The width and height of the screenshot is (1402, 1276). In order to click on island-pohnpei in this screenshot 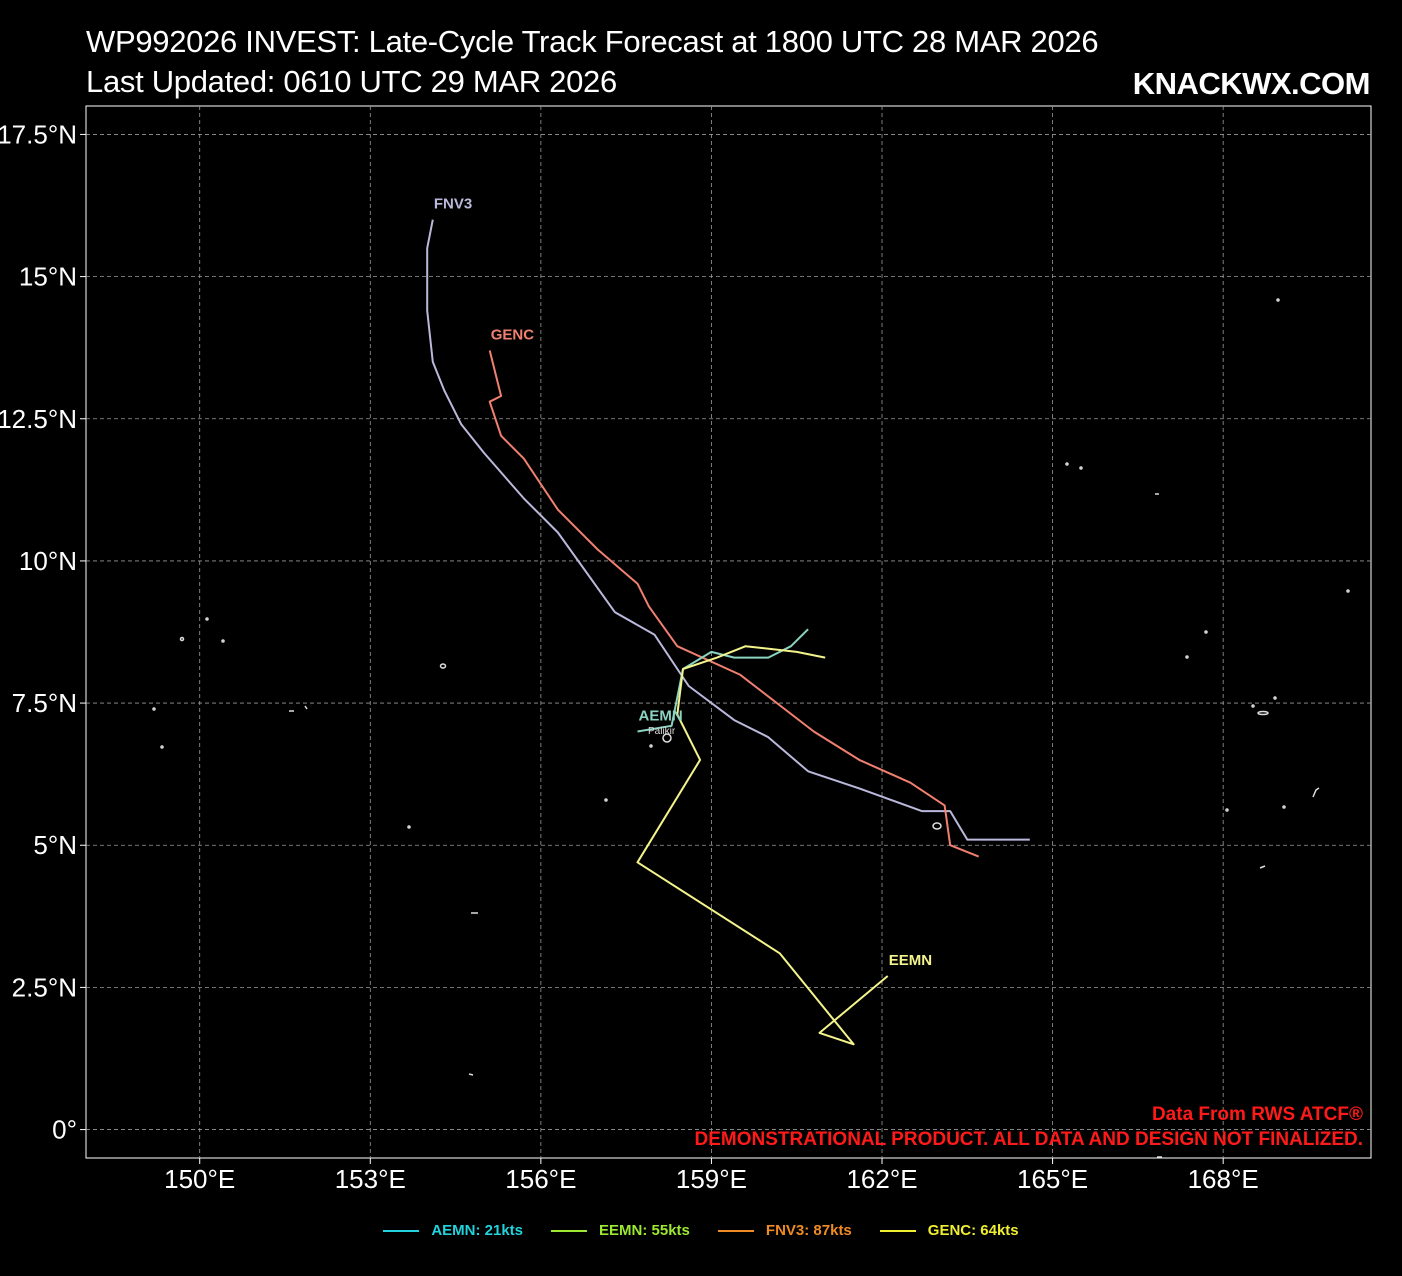, I will do `click(667, 738)`.